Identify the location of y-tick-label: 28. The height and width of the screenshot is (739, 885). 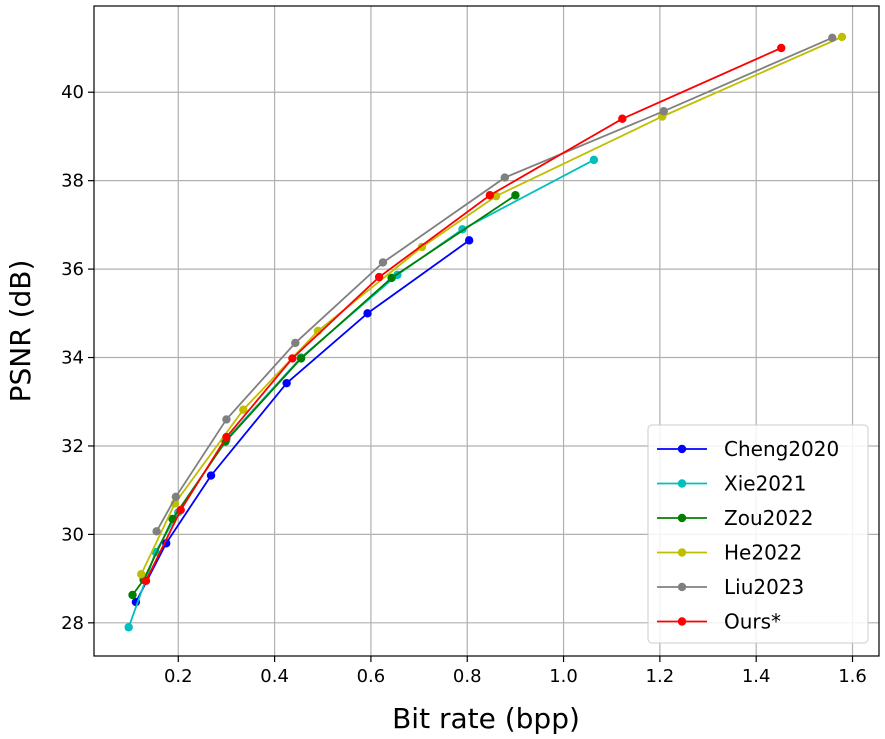
(72, 623).